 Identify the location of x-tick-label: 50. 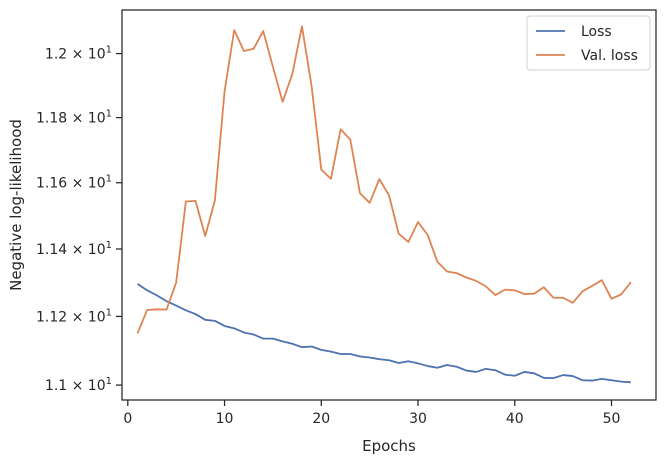
(612, 419).